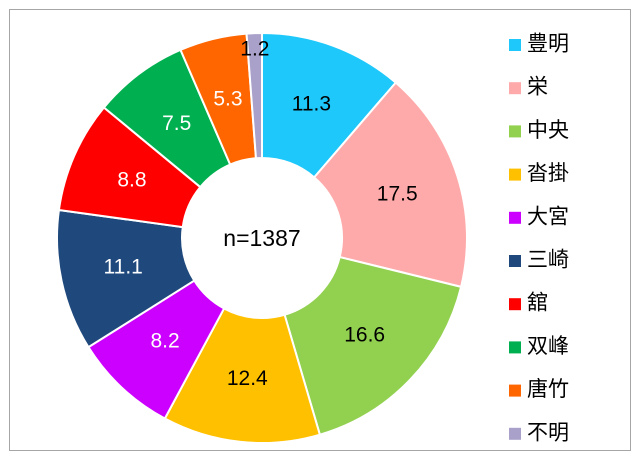 This screenshot has height=459, width=640. Describe the element at coordinates (227, 99) in the screenshot. I see `data-label: 5.3` at that location.